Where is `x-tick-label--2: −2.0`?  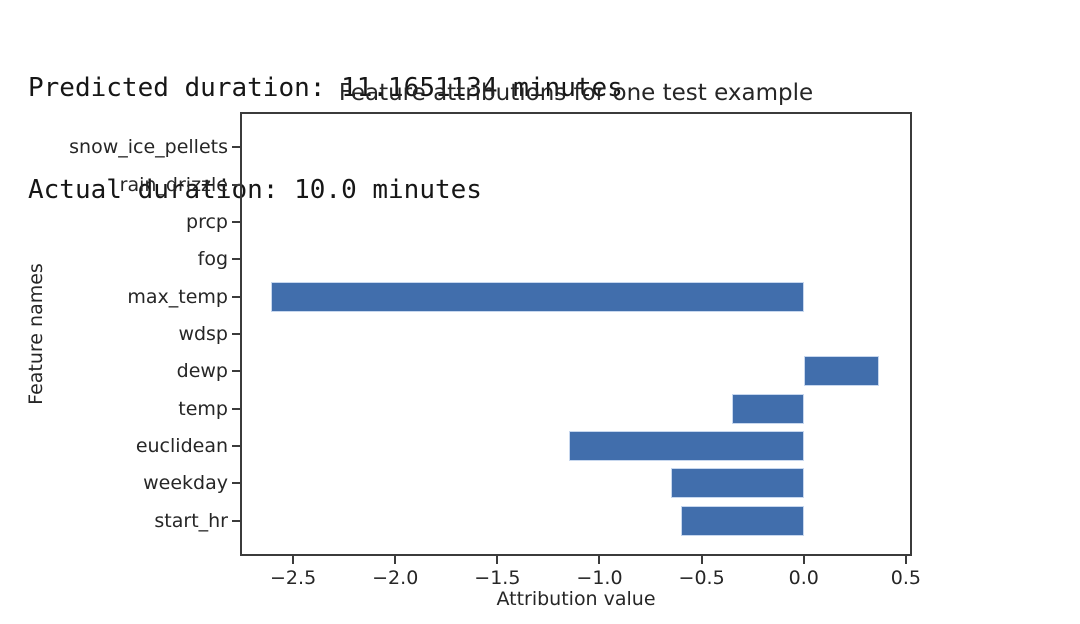 x-tick-label--2: −2.0 is located at coordinates (395, 578).